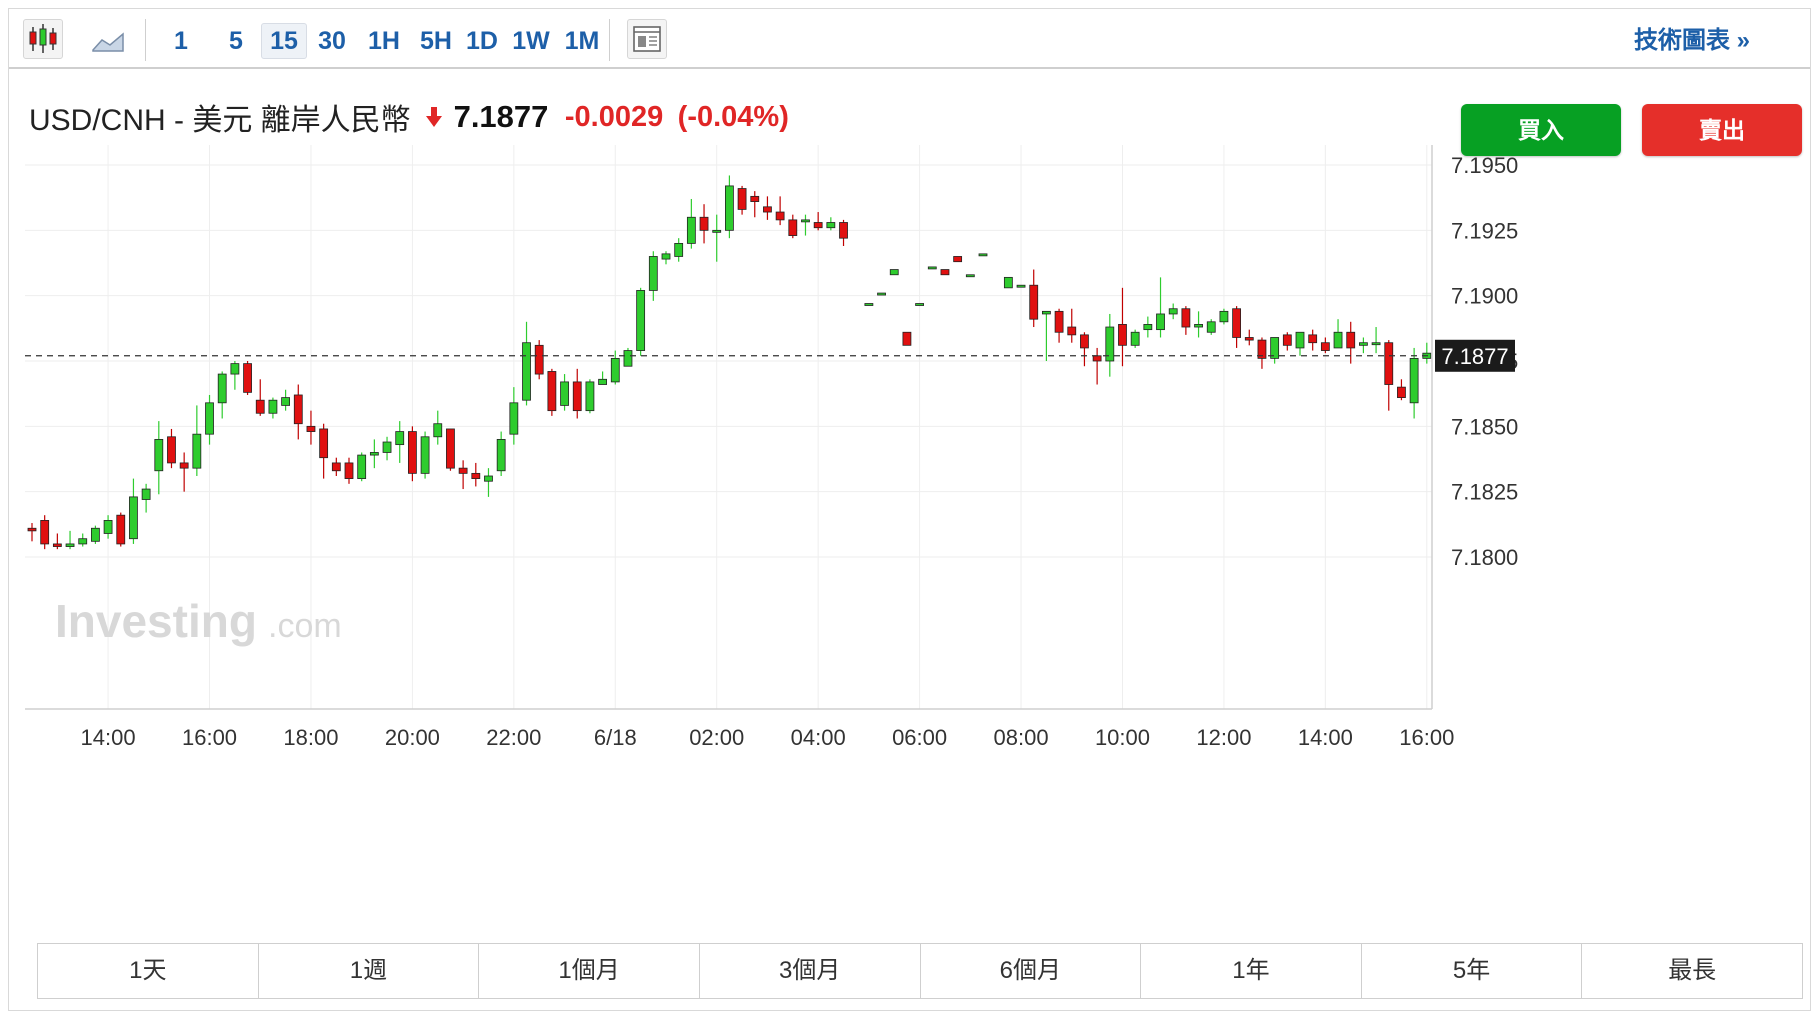 The height and width of the screenshot is (1013, 1819). What do you see at coordinates (1722, 130) in the screenshot?
I see `sell-button: 賣出` at bounding box center [1722, 130].